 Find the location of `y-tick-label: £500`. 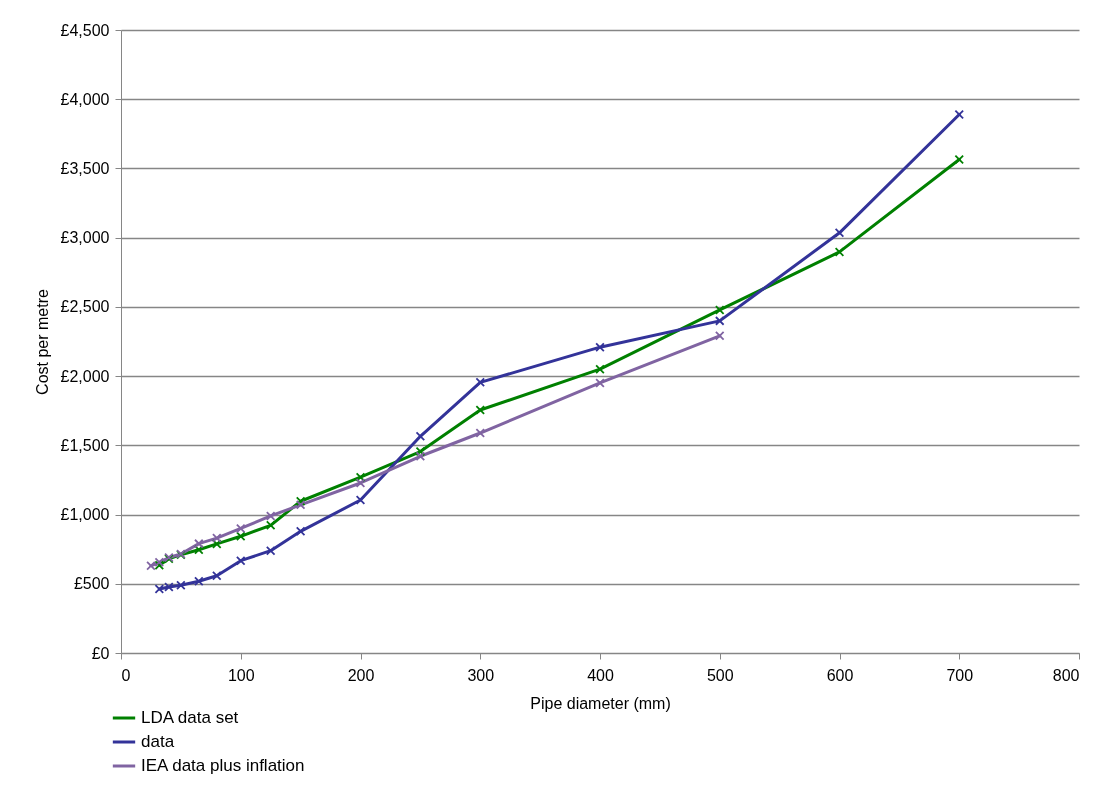

y-tick-label: £500 is located at coordinates (91, 584).